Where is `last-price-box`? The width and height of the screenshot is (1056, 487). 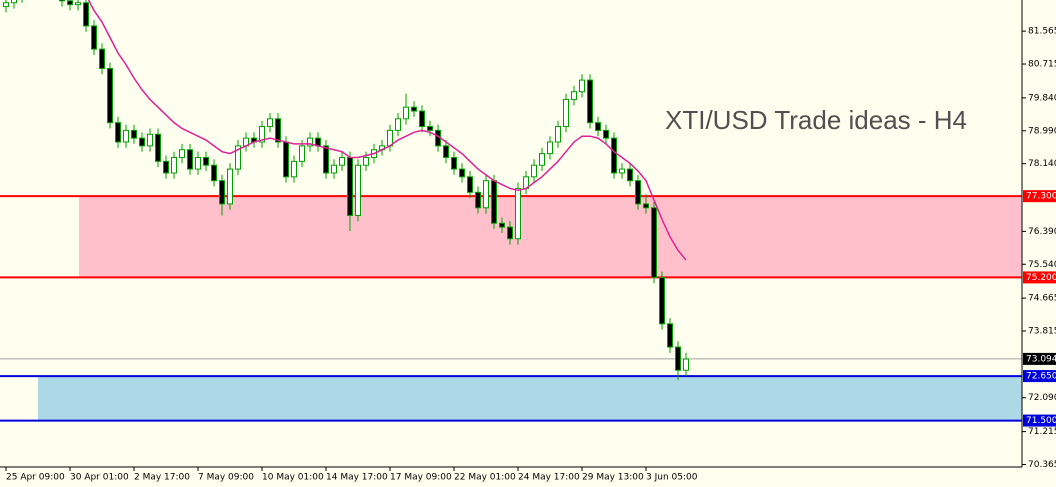
last-price-box is located at coordinates (1039, 358).